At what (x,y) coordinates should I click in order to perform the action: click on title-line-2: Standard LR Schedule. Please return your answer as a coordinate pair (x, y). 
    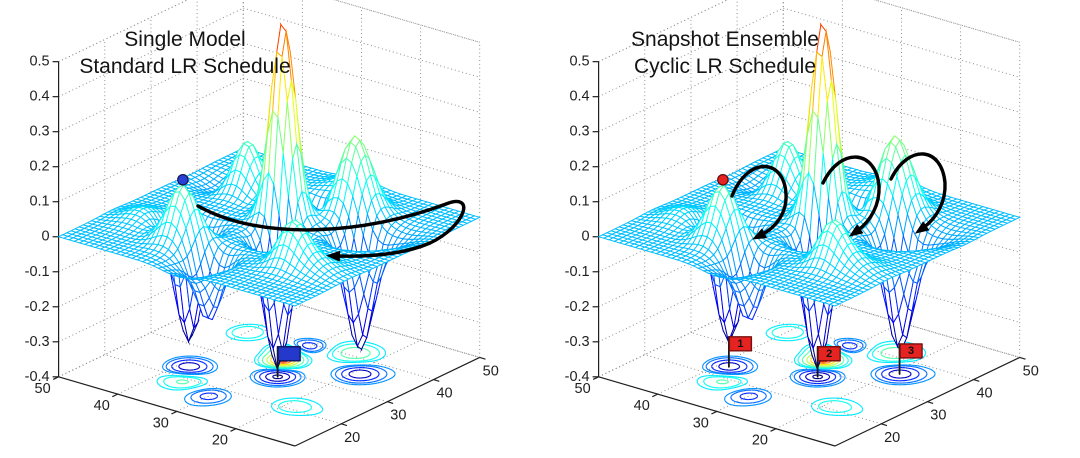
    Looking at the image, I should click on (185, 66).